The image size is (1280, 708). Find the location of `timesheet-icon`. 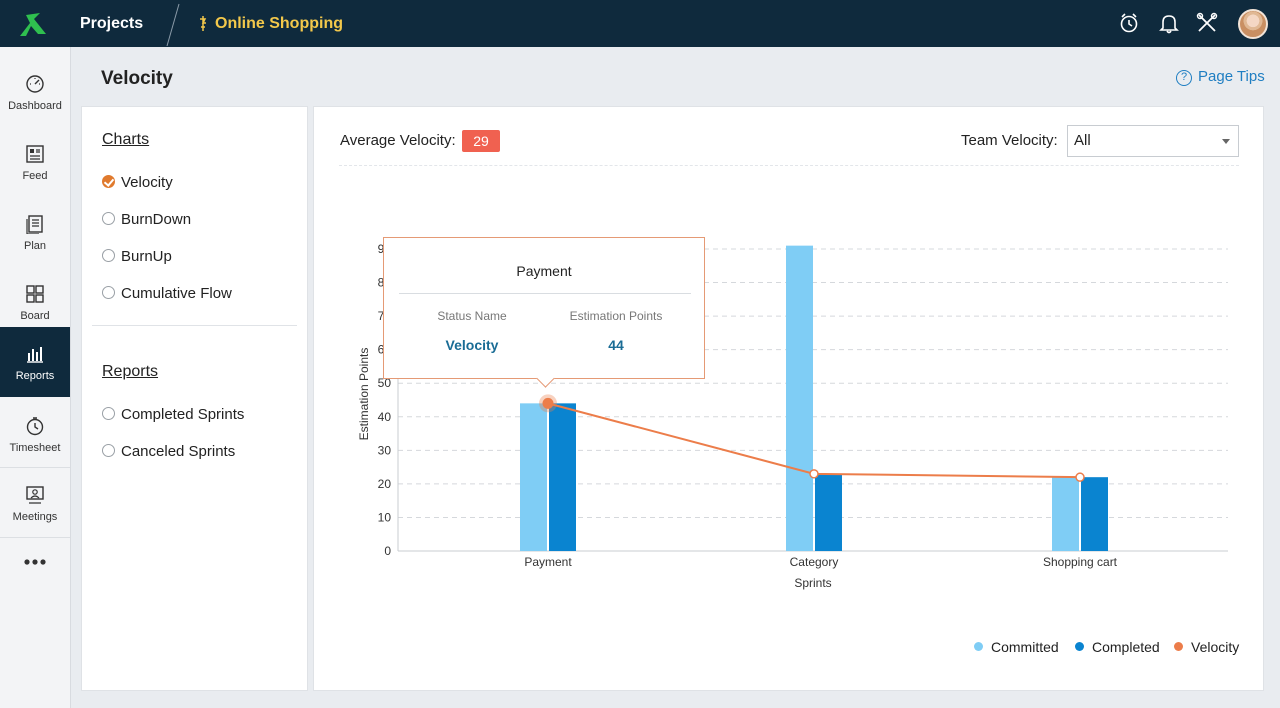

timesheet-icon is located at coordinates (35, 426).